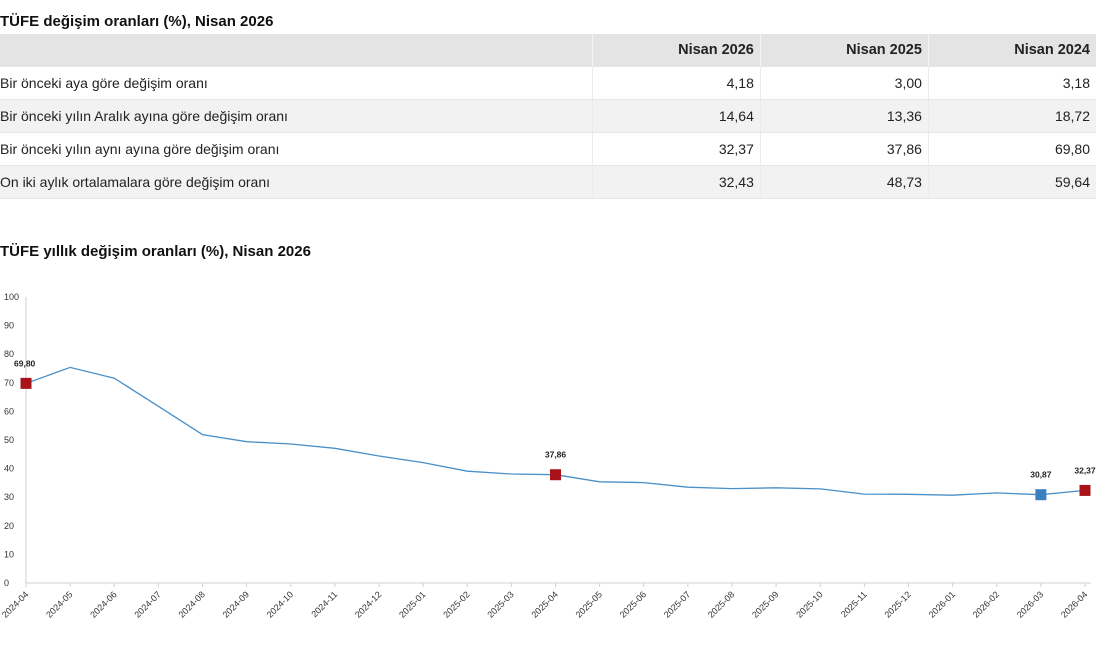  I want to click on table-cell: 69,80, so click(1011, 149).